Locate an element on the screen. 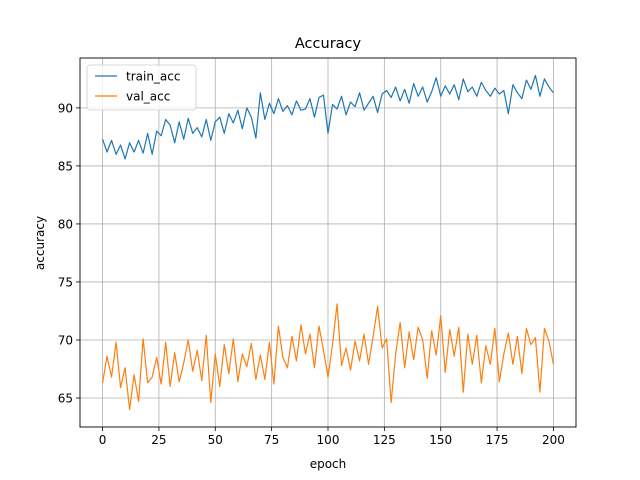 The image size is (640, 480). train_acc-line is located at coordinates (327, 117).